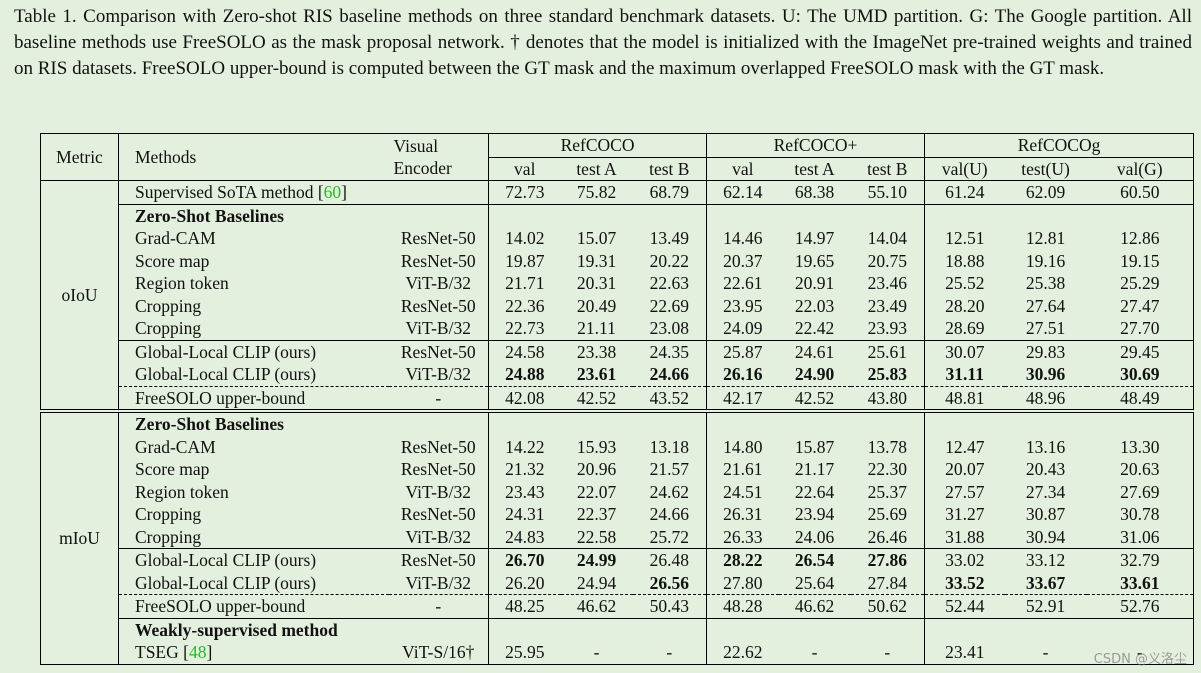  What do you see at coordinates (964, 606) in the screenshot?
I see `value-cell: 52.44` at bounding box center [964, 606].